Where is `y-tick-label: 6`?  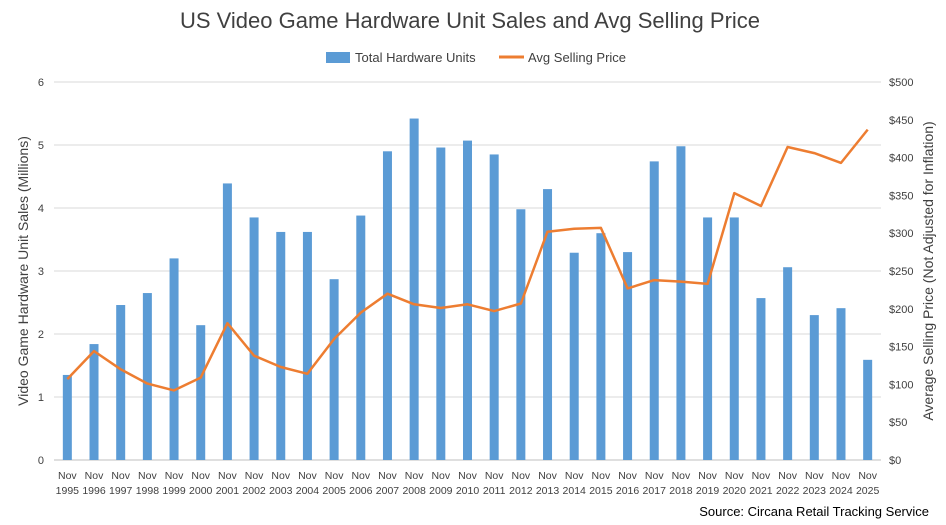
y-tick-label: 6 is located at coordinates (41, 83).